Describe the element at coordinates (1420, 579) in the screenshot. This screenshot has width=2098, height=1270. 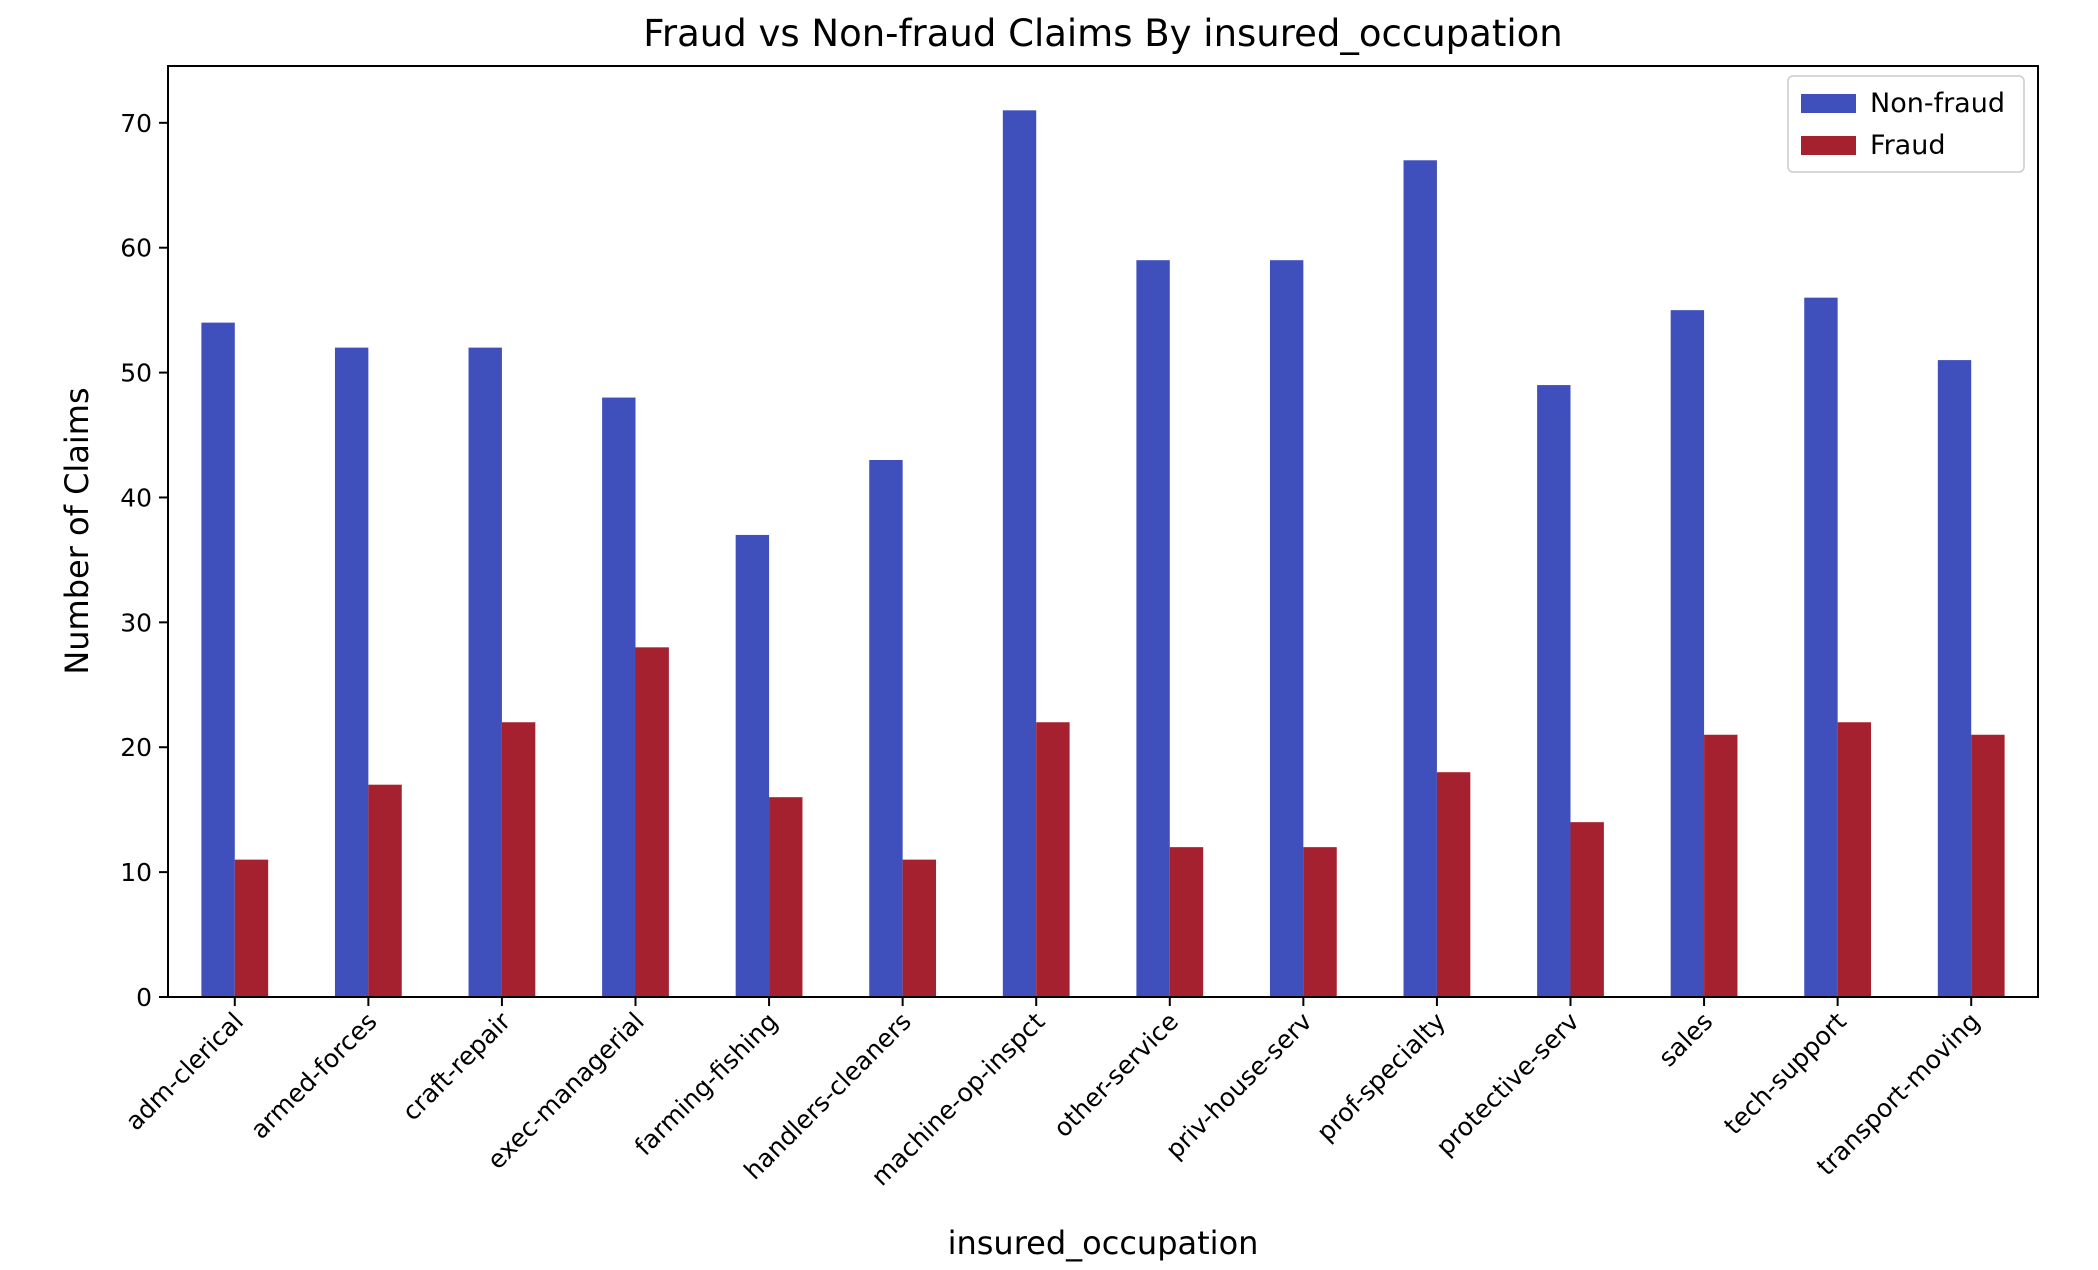
I see `bar-nonfraud-prof-specialty` at that location.